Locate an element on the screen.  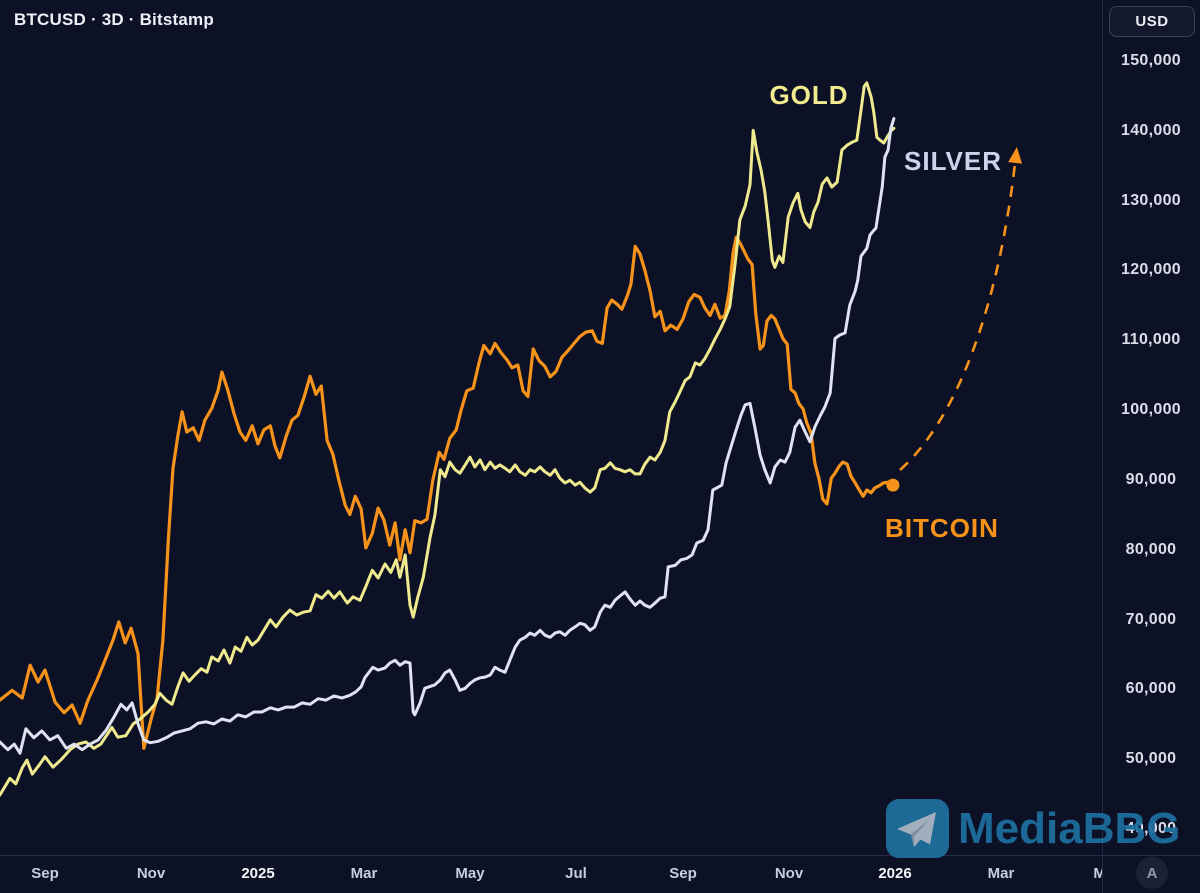
projection-arrow-head is located at coordinates (1015, 155).